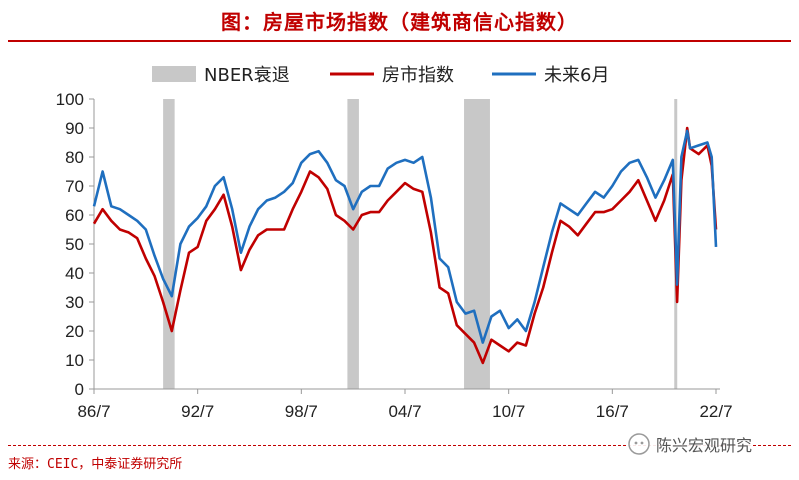  What do you see at coordinates (95, 464) in the screenshot?
I see `source-note: 来源：CEIC，中泰证券研究所` at bounding box center [95, 464].